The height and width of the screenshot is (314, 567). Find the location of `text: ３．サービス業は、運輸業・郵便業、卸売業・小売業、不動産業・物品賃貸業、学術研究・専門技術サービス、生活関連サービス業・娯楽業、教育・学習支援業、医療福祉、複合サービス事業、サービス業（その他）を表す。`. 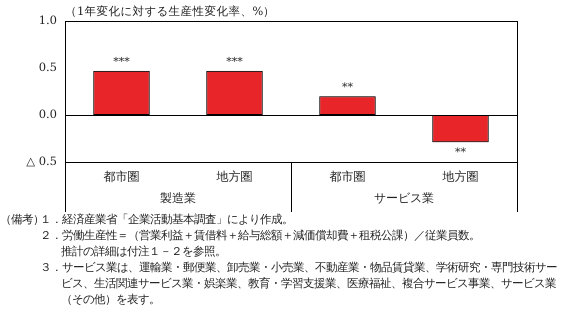

text: ３．サービス業は、運輸業・郵便業、卸売業・小売業、不動産業・物品賃貸業、学術研究・専門技術サービス、生活関連サービス業・娯楽業、教育・学習支援業、医療福祉、複合サービス事業、サービス業（その他）を表す。 is located at coordinates (299, 284).